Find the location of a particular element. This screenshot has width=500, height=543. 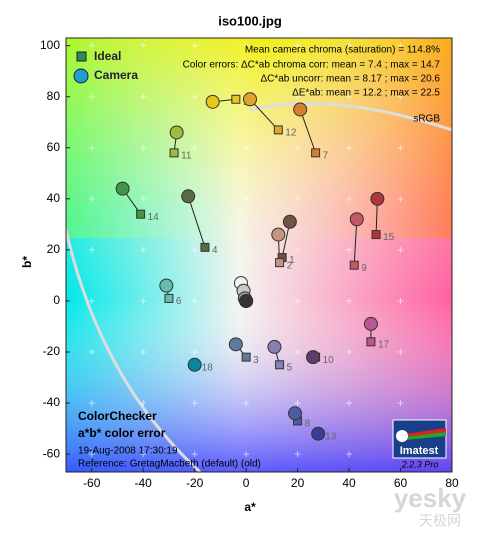

patch-label: 17 is located at coordinates (384, 344).